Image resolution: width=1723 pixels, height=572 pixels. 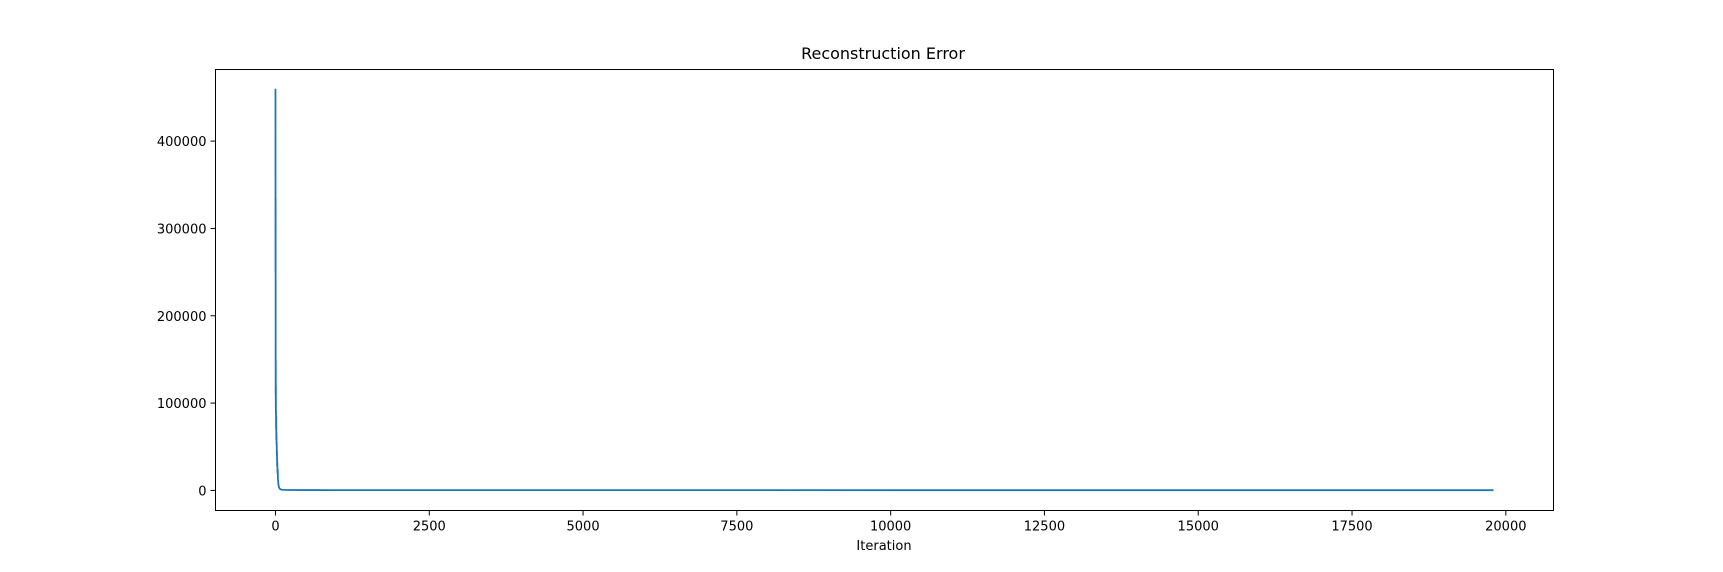 I want to click on x-tick-label: 17500, so click(x=1351, y=527).